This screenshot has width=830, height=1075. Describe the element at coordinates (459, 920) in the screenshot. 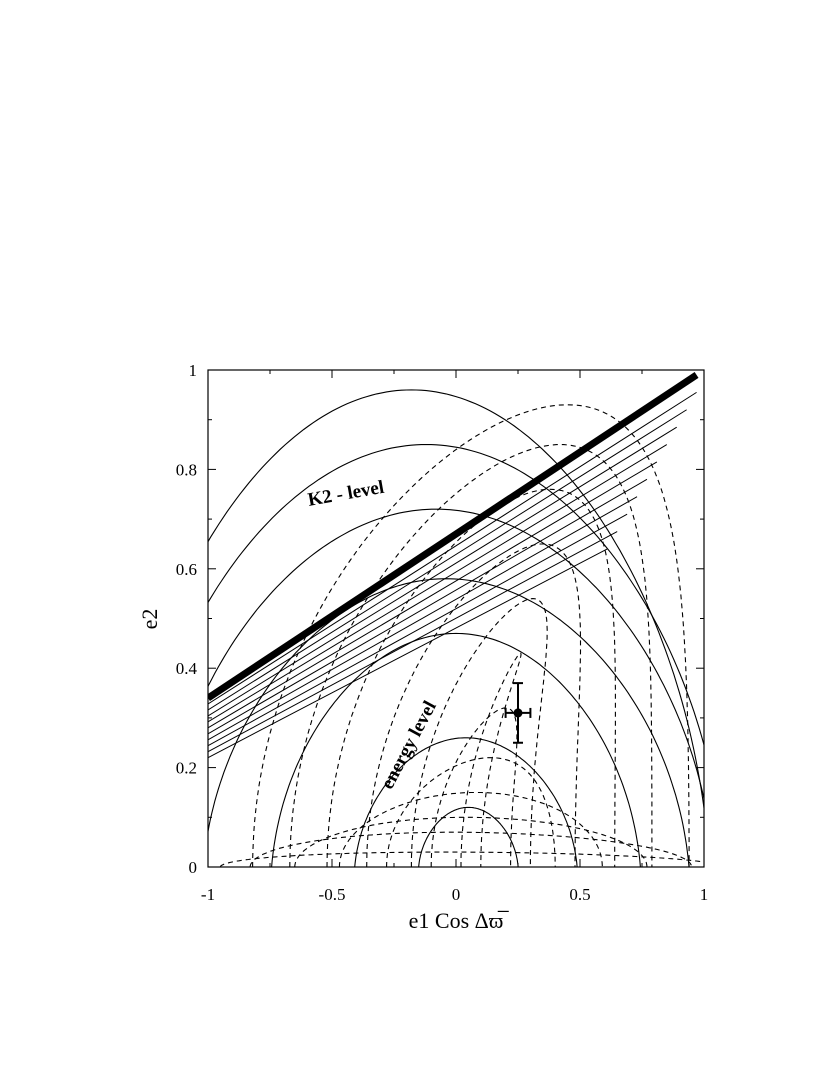

I see `x-axis-label: e1 Cos Δϖ̅` at that location.